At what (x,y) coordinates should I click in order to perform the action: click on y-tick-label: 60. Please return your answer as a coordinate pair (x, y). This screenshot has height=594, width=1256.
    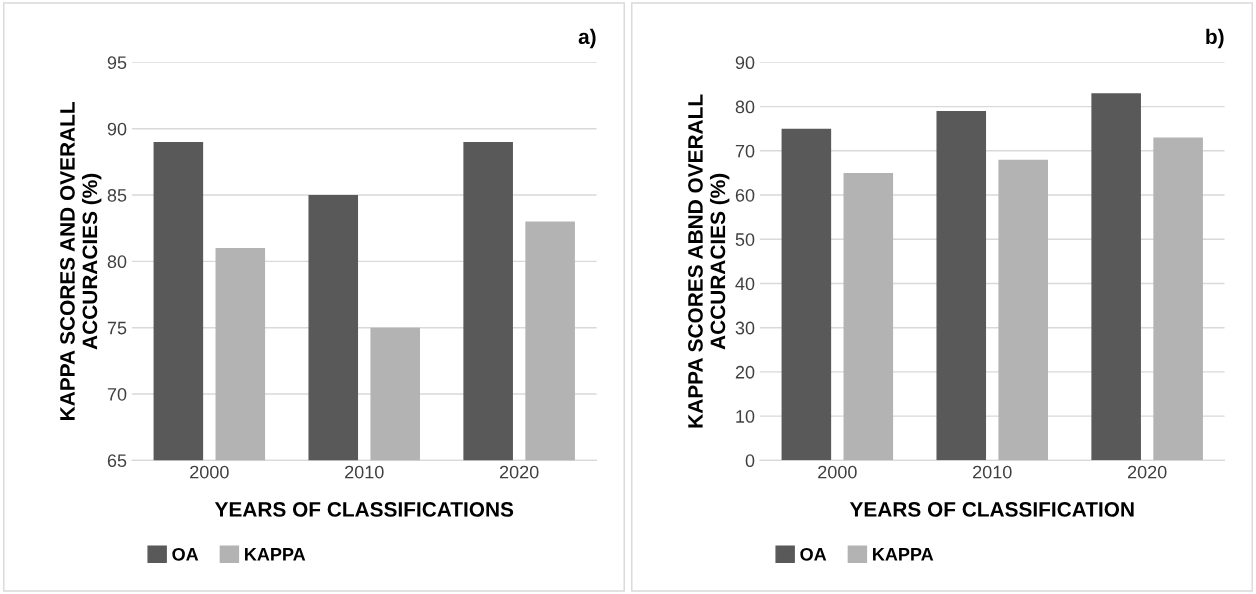
    Looking at the image, I should click on (745, 195).